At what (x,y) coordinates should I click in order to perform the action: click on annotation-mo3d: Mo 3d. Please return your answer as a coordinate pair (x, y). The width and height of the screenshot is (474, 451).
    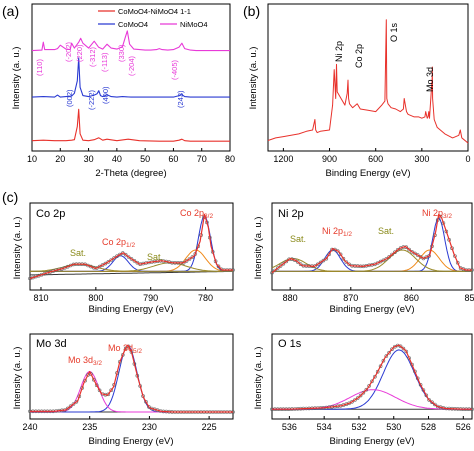
    Looking at the image, I should click on (430, 79).